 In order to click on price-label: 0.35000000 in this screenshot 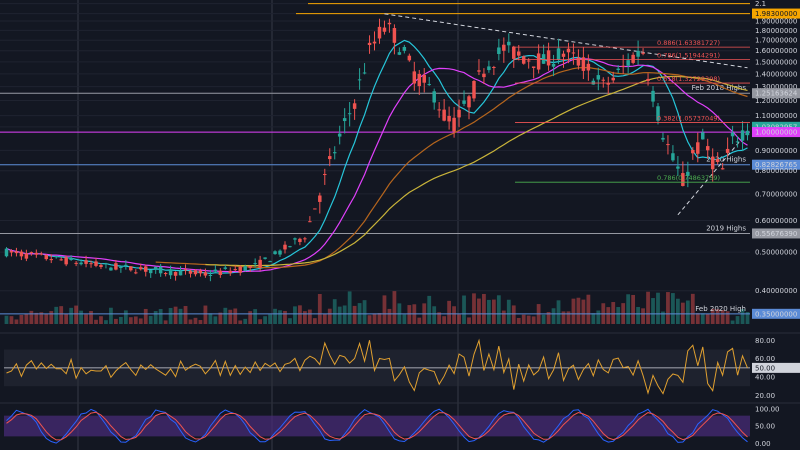, I will do `click(776, 314)`.